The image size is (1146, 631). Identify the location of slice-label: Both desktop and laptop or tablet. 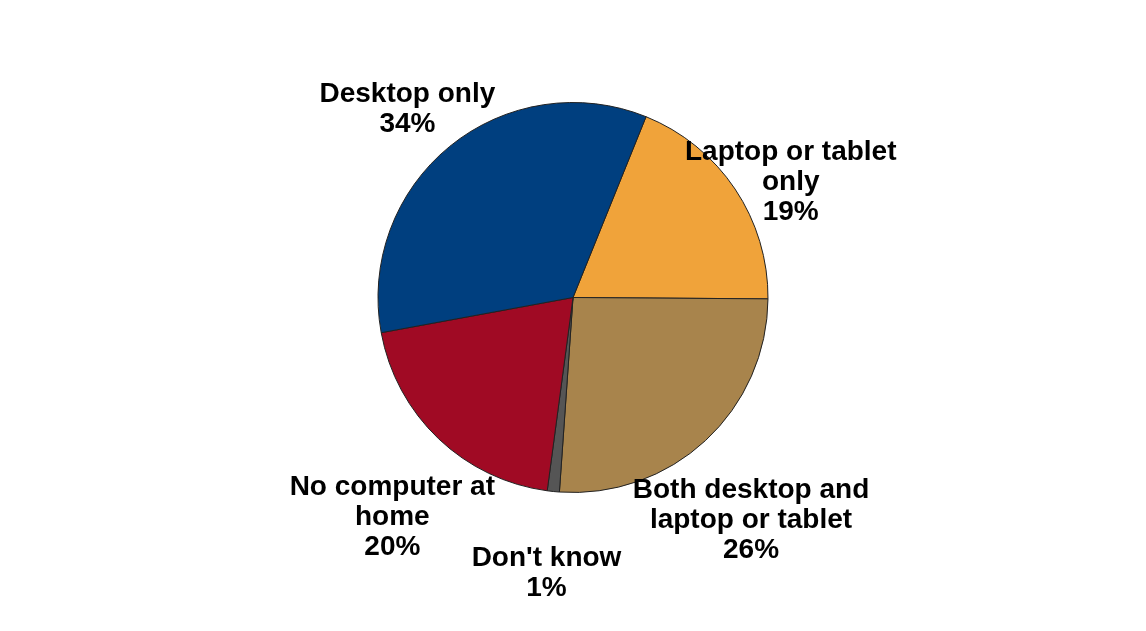
(751, 503).